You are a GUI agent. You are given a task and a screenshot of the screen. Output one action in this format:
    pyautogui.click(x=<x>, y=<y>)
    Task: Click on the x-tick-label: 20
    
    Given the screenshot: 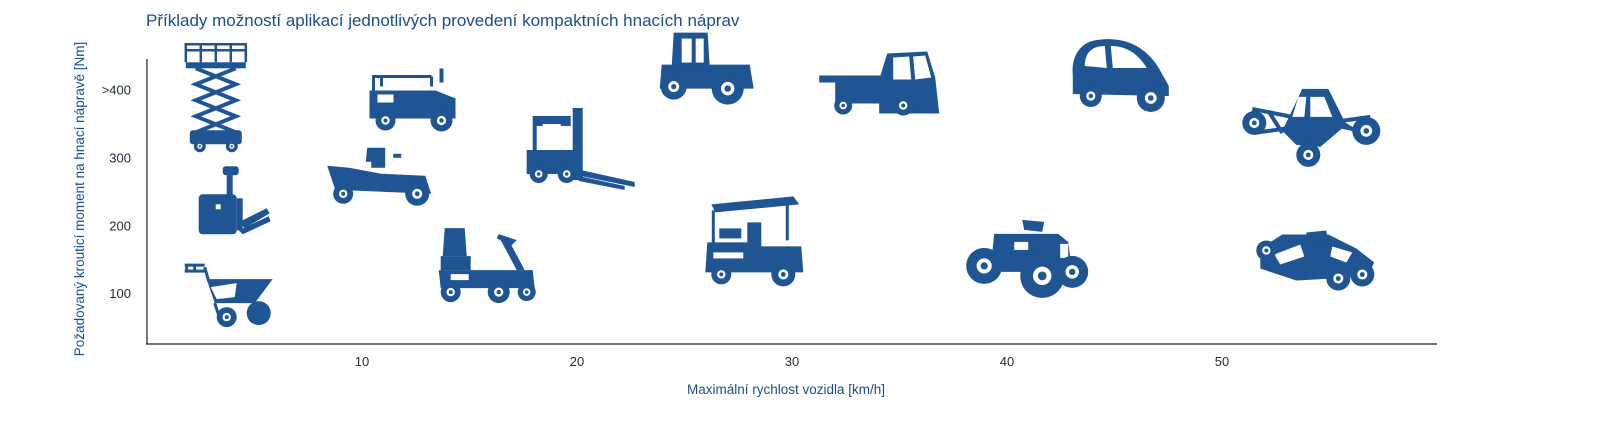 What is the action you would take?
    pyautogui.click(x=577, y=361)
    